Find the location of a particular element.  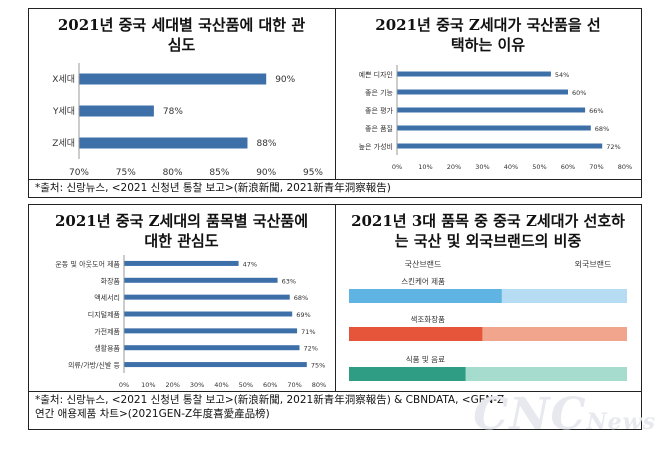

tick-label: 85% is located at coordinates (219, 173).